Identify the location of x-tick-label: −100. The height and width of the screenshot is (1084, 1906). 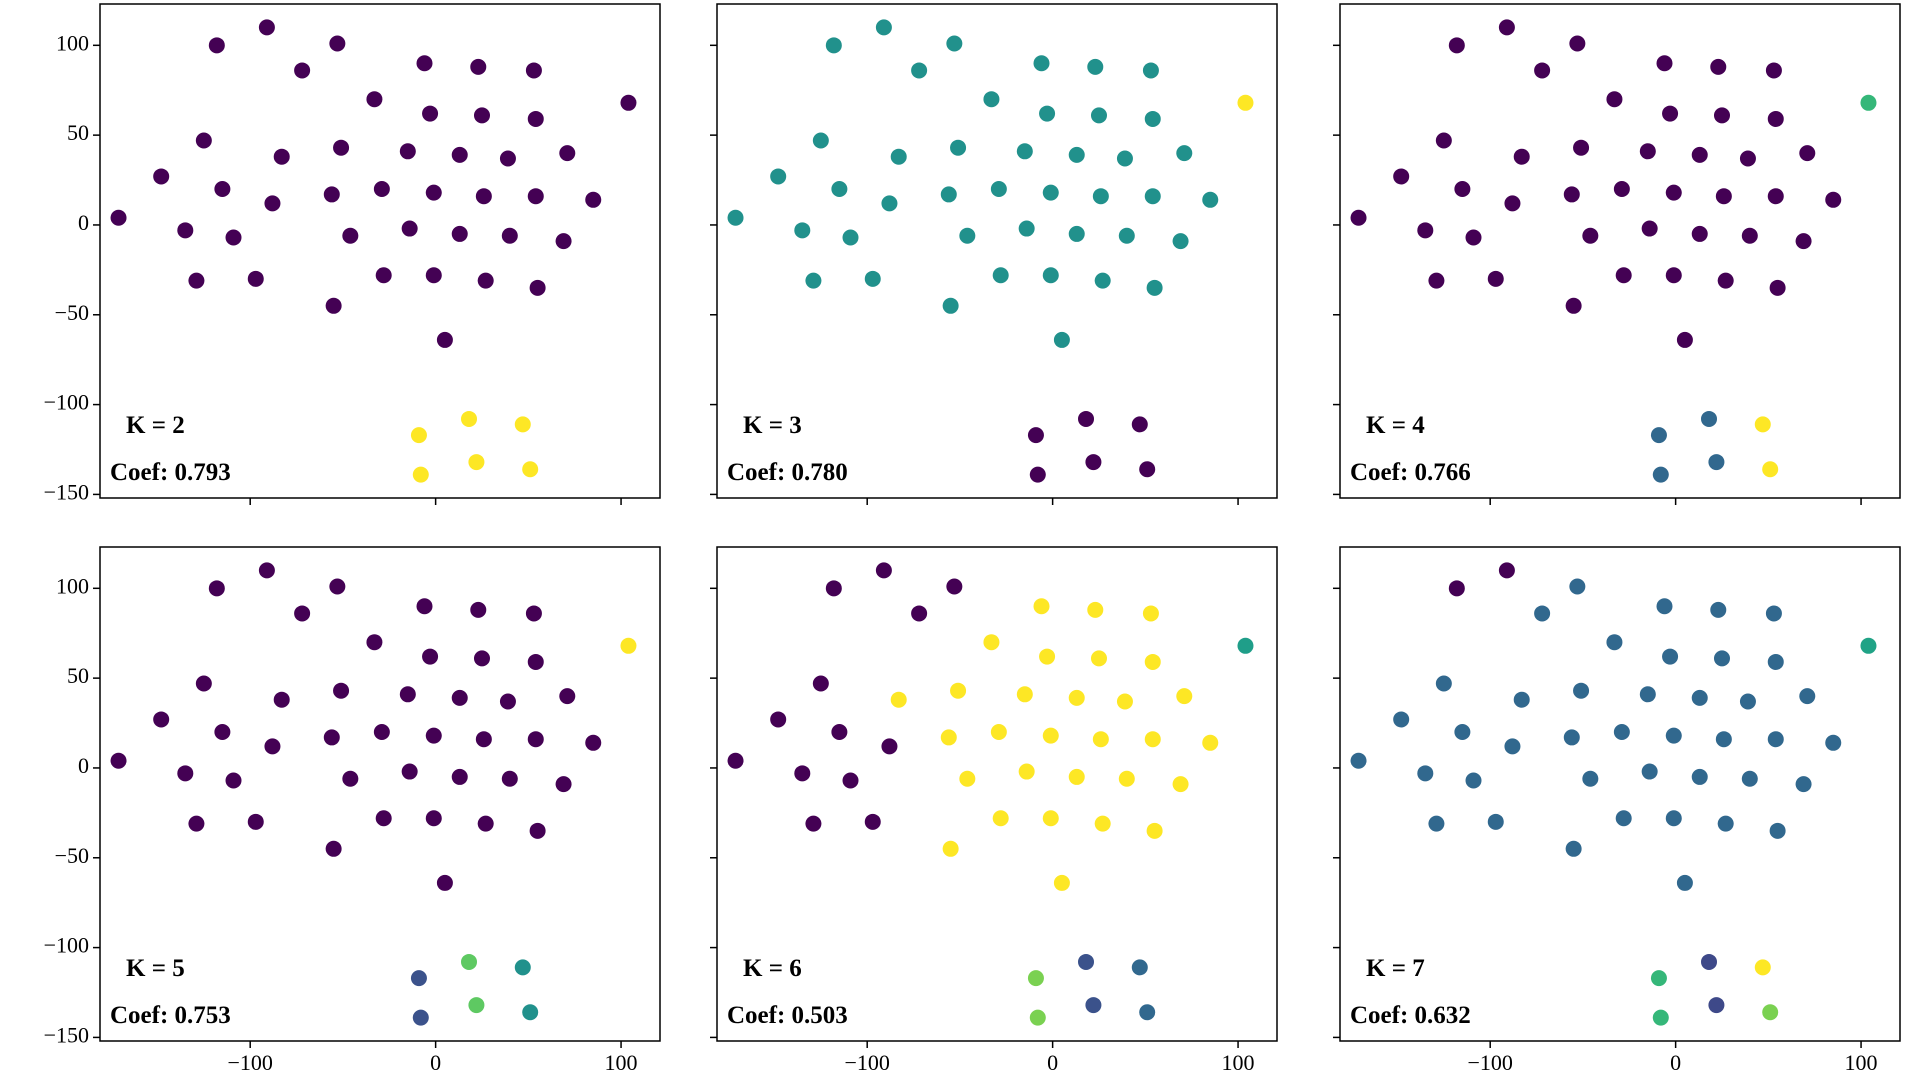
(249, 1062).